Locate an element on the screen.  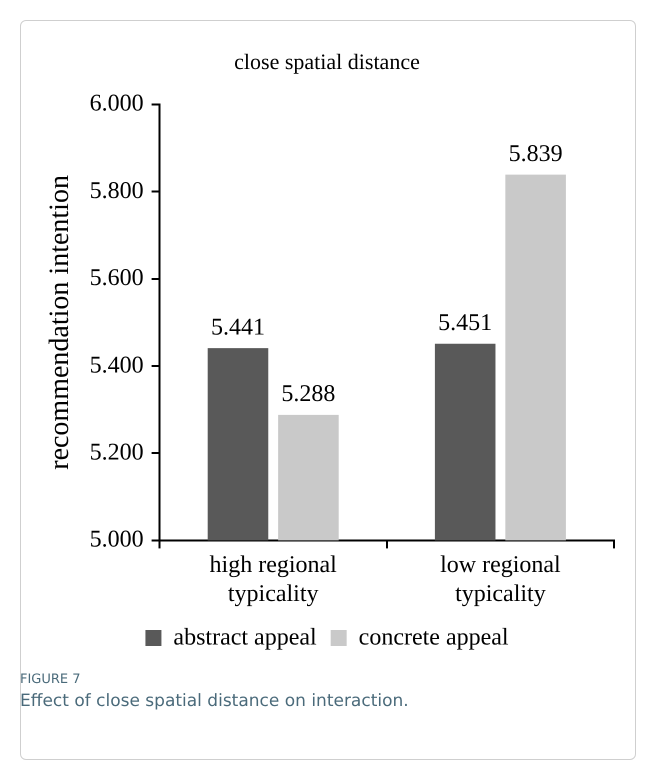
y-tick-label: 5.200 is located at coordinates (117, 452).